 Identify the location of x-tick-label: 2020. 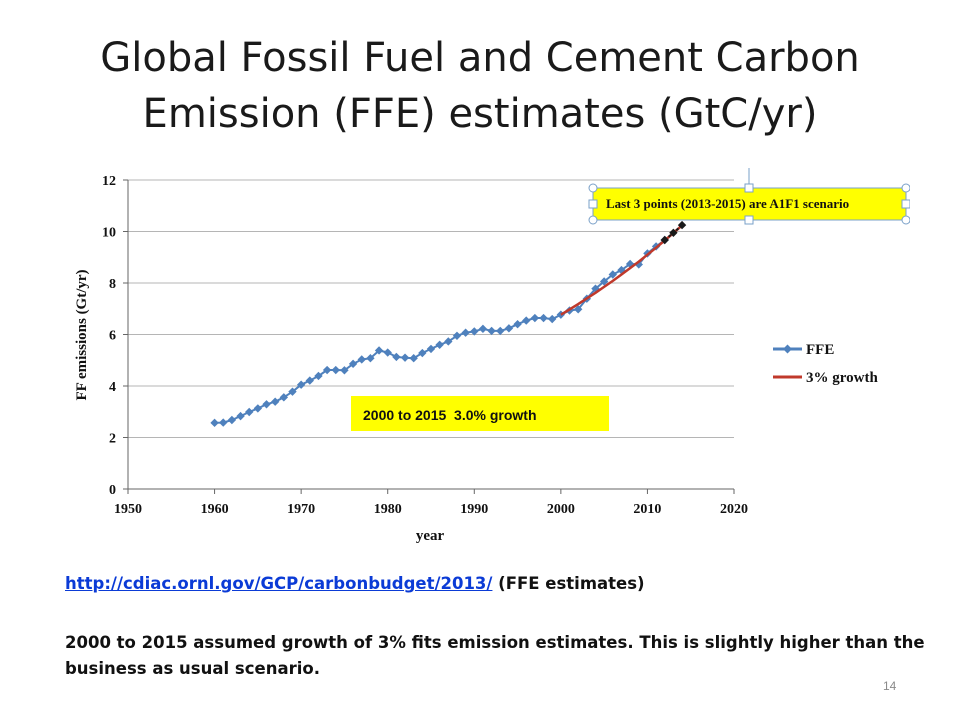
(734, 509).